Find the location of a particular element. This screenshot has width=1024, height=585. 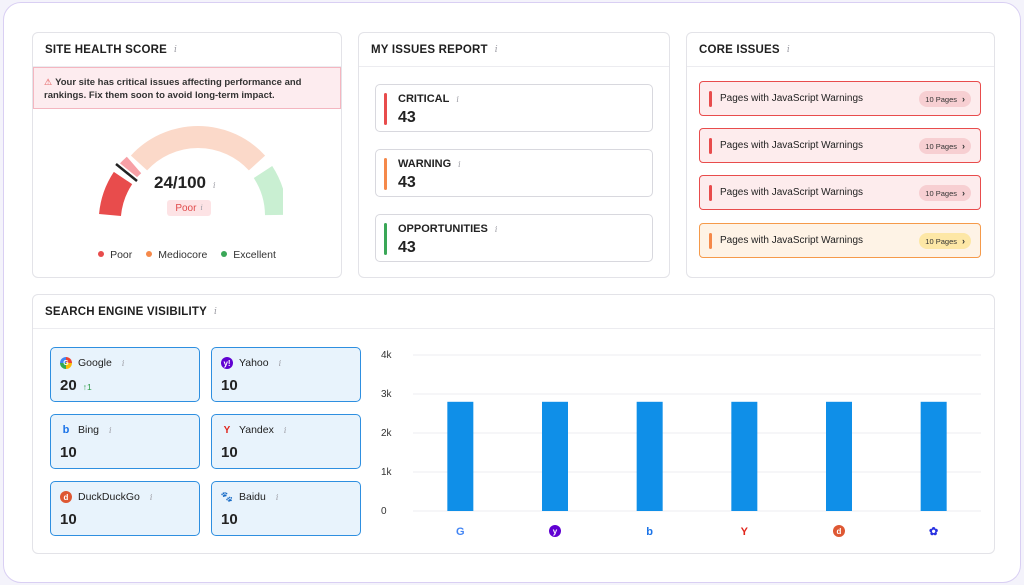

gauge-needle-core is located at coordinates (126, 172).